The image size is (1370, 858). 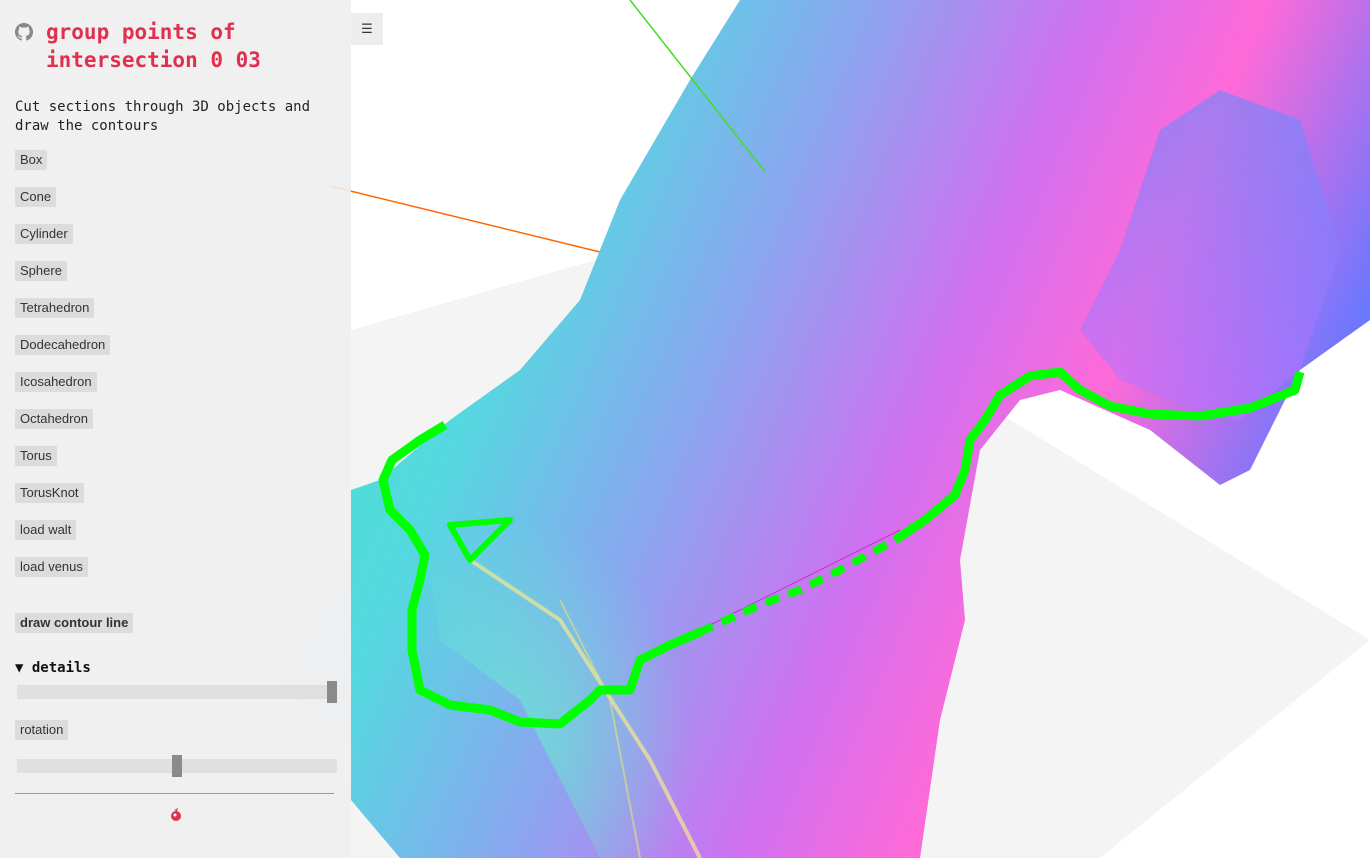 I want to click on rotation-slider, so click(x=177, y=766).